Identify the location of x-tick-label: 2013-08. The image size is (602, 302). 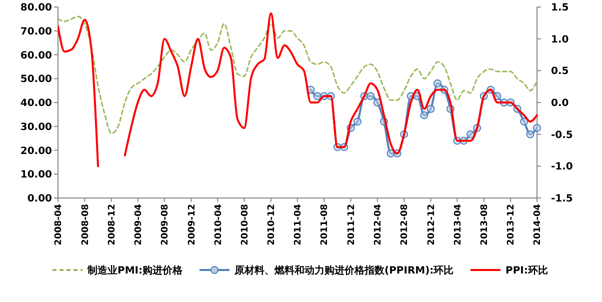
(485, 225).